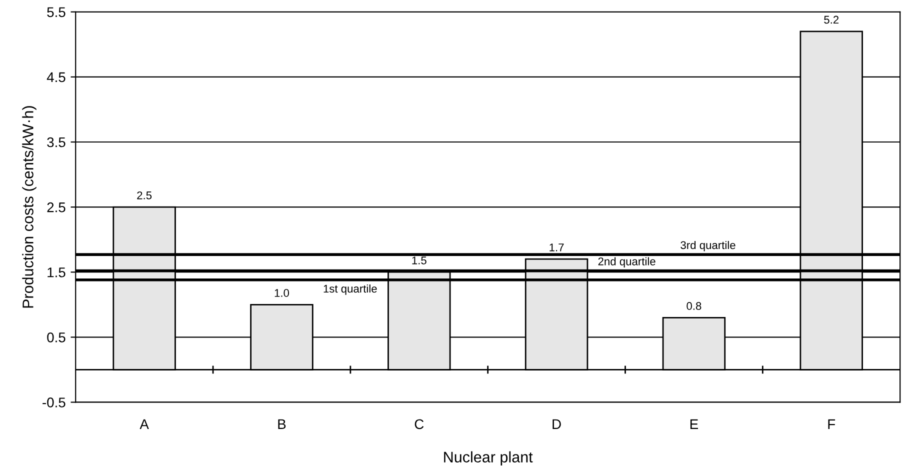 This screenshot has width=911, height=476. I want to click on x-tick-label: D, so click(556, 424).